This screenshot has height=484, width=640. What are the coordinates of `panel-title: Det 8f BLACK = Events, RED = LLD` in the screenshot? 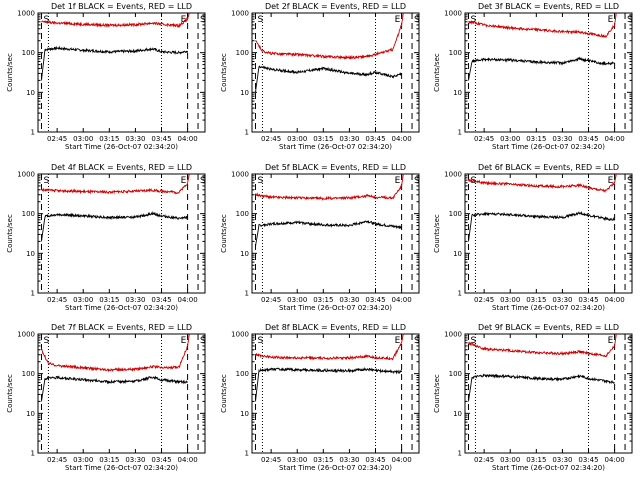 It's located at (335, 327).